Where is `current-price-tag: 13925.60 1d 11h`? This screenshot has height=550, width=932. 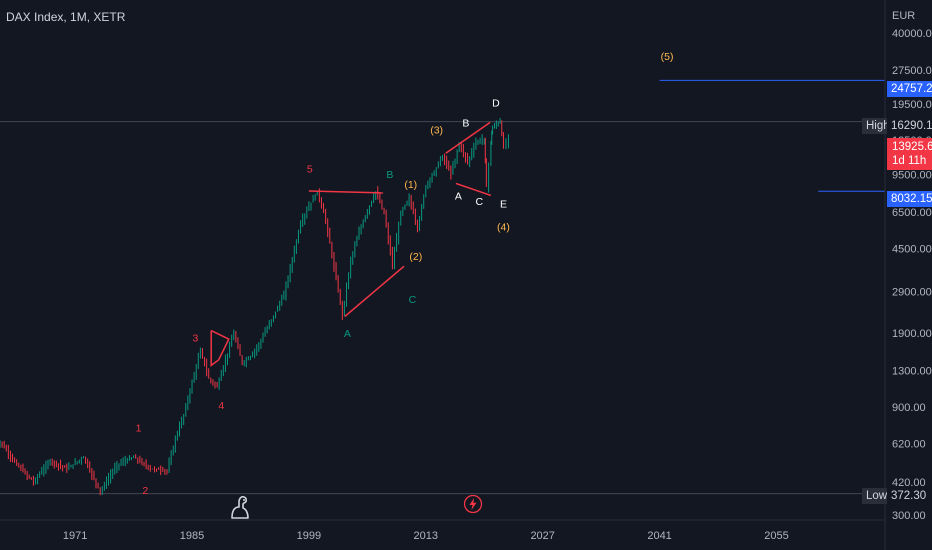 current-price-tag: 13925.60 1d 11h is located at coordinates (909, 154).